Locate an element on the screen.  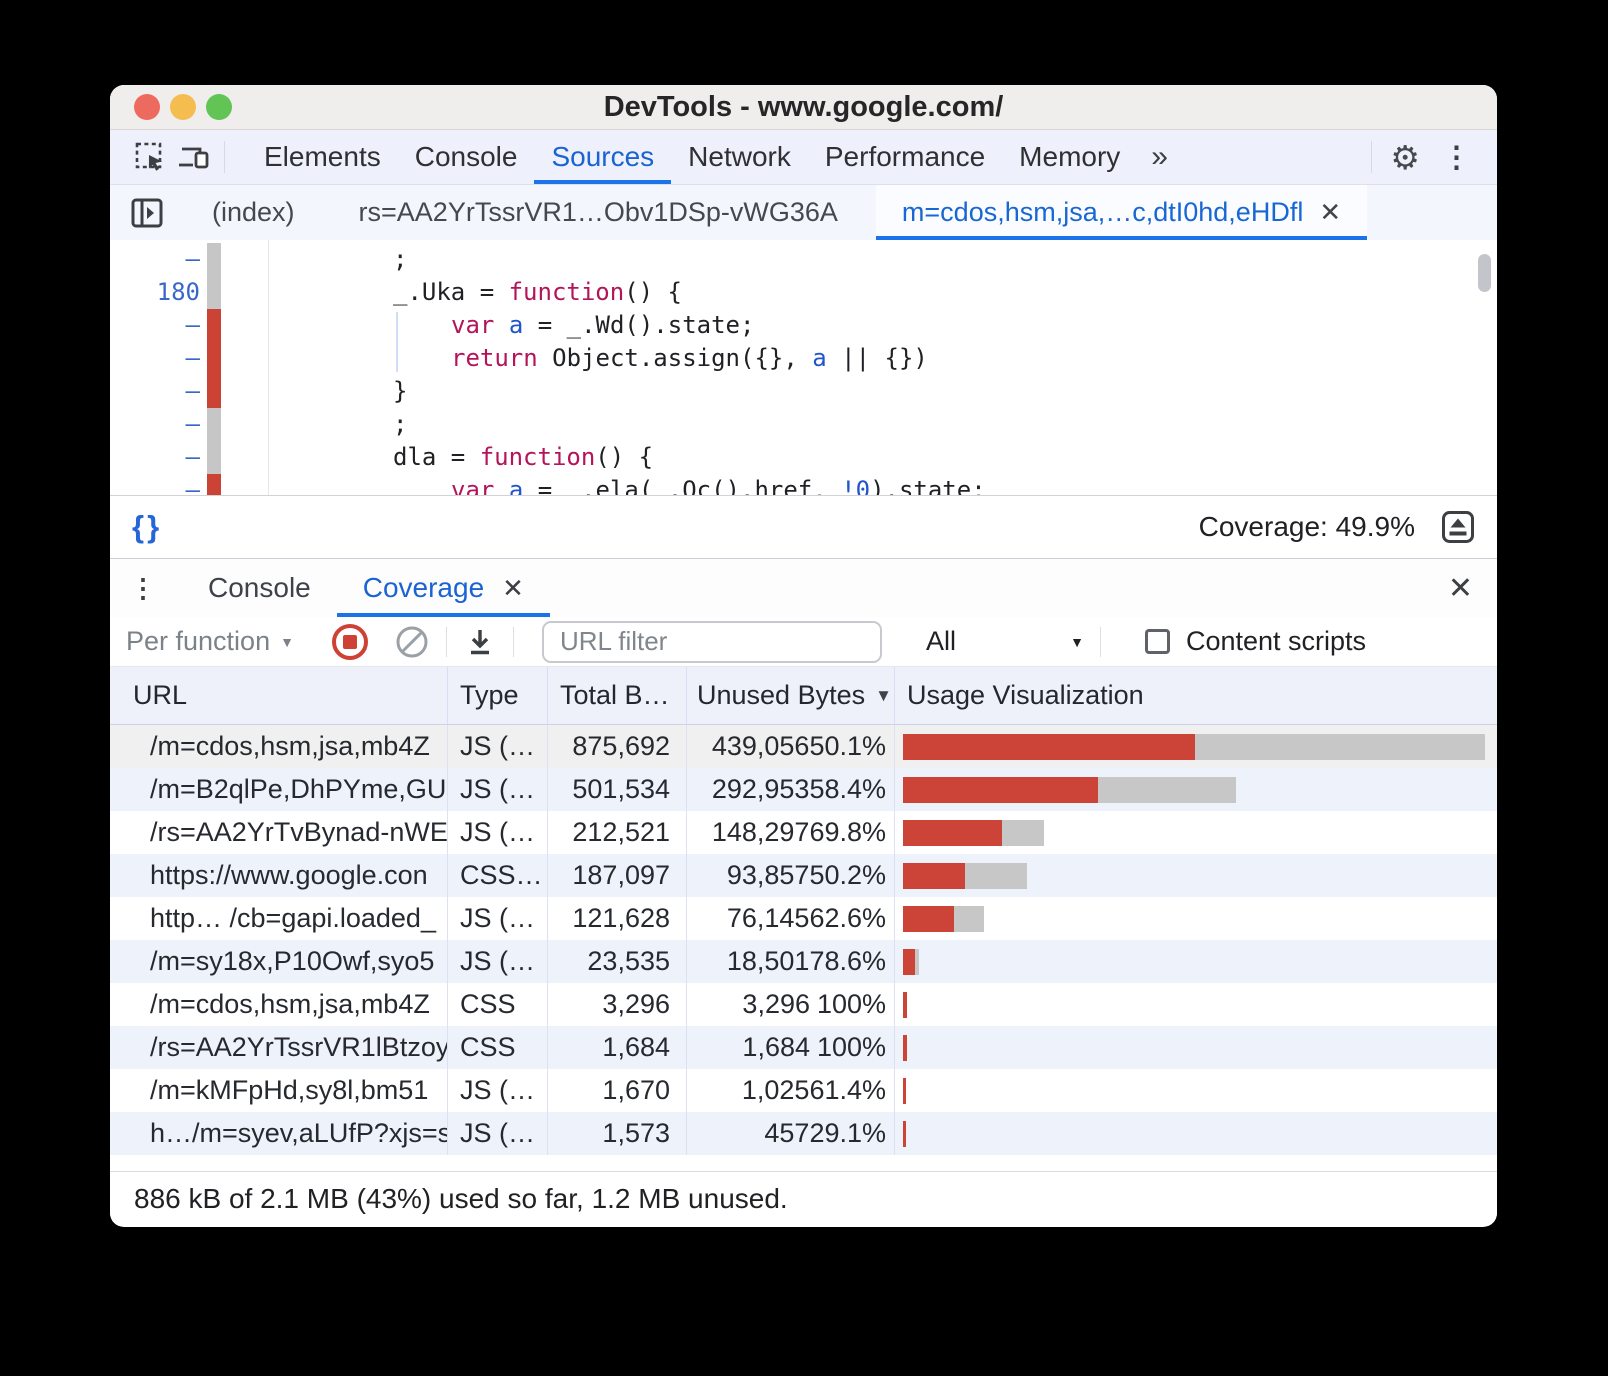
cell-total-bytes: 212,521 is located at coordinates (617, 832).